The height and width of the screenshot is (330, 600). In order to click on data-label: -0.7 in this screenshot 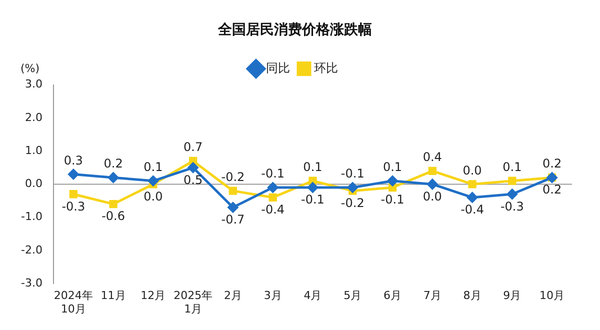, I will do `click(233, 219)`.